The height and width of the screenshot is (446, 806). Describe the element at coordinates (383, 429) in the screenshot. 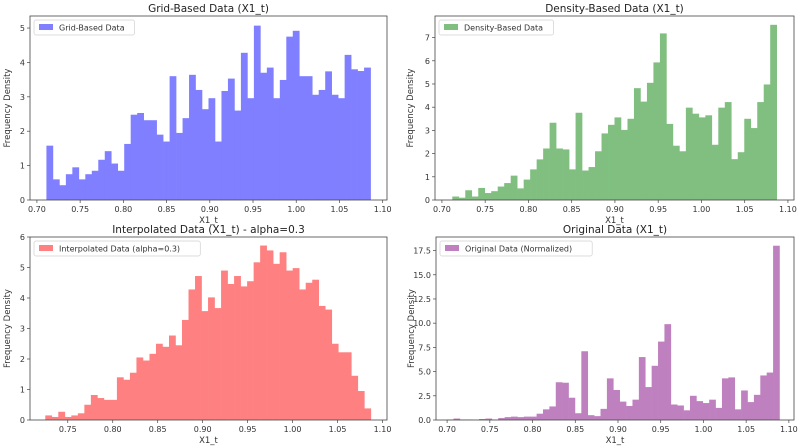

I see `x-tick-label: 1.10` at that location.